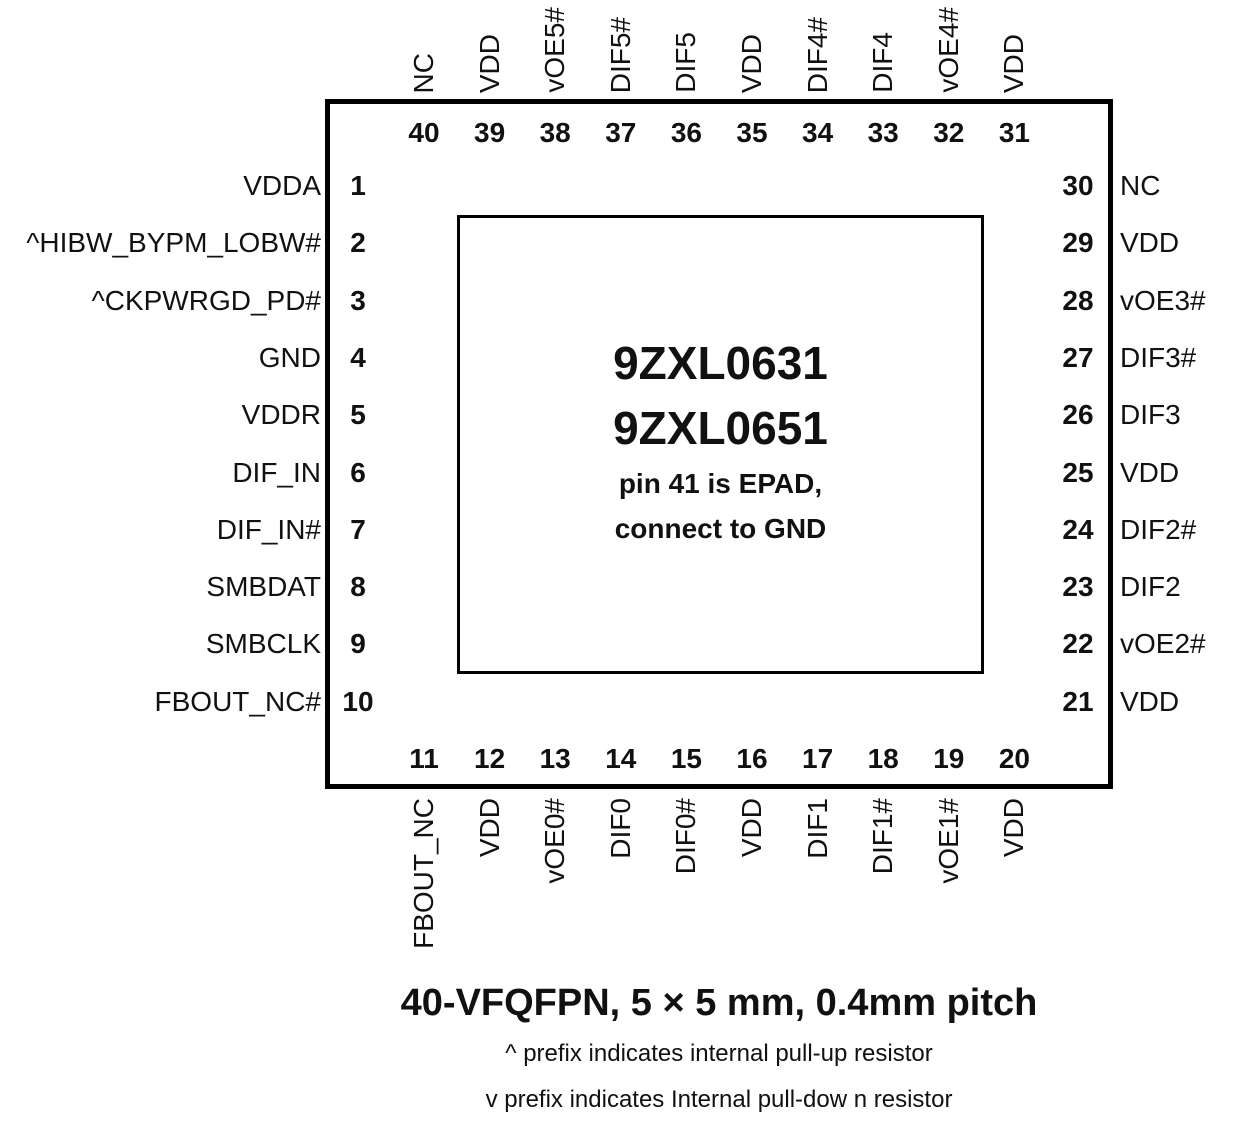 The height and width of the screenshot is (1123, 1256). Describe the element at coordinates (686, 836) in the screenshot. I see `pin-name-bottom: DIF0#` at that location.